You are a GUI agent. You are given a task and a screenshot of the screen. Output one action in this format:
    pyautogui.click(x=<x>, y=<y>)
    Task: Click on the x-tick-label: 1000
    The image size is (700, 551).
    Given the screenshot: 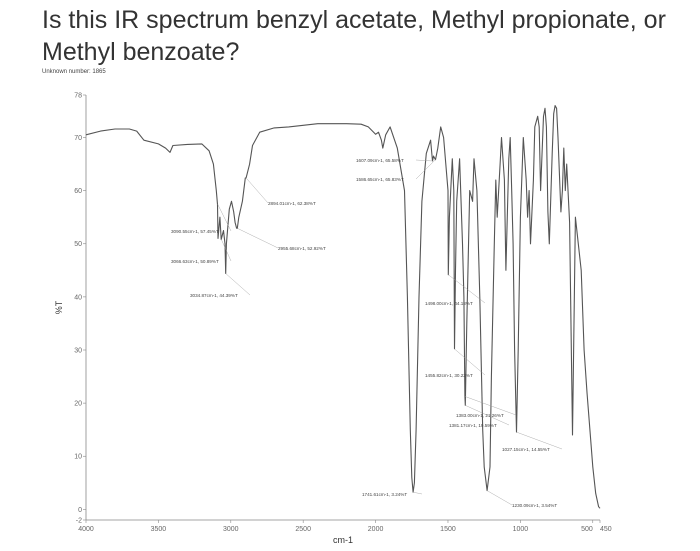 What is the action you would take?
    pyautogui.click(x=521, y=529)
    